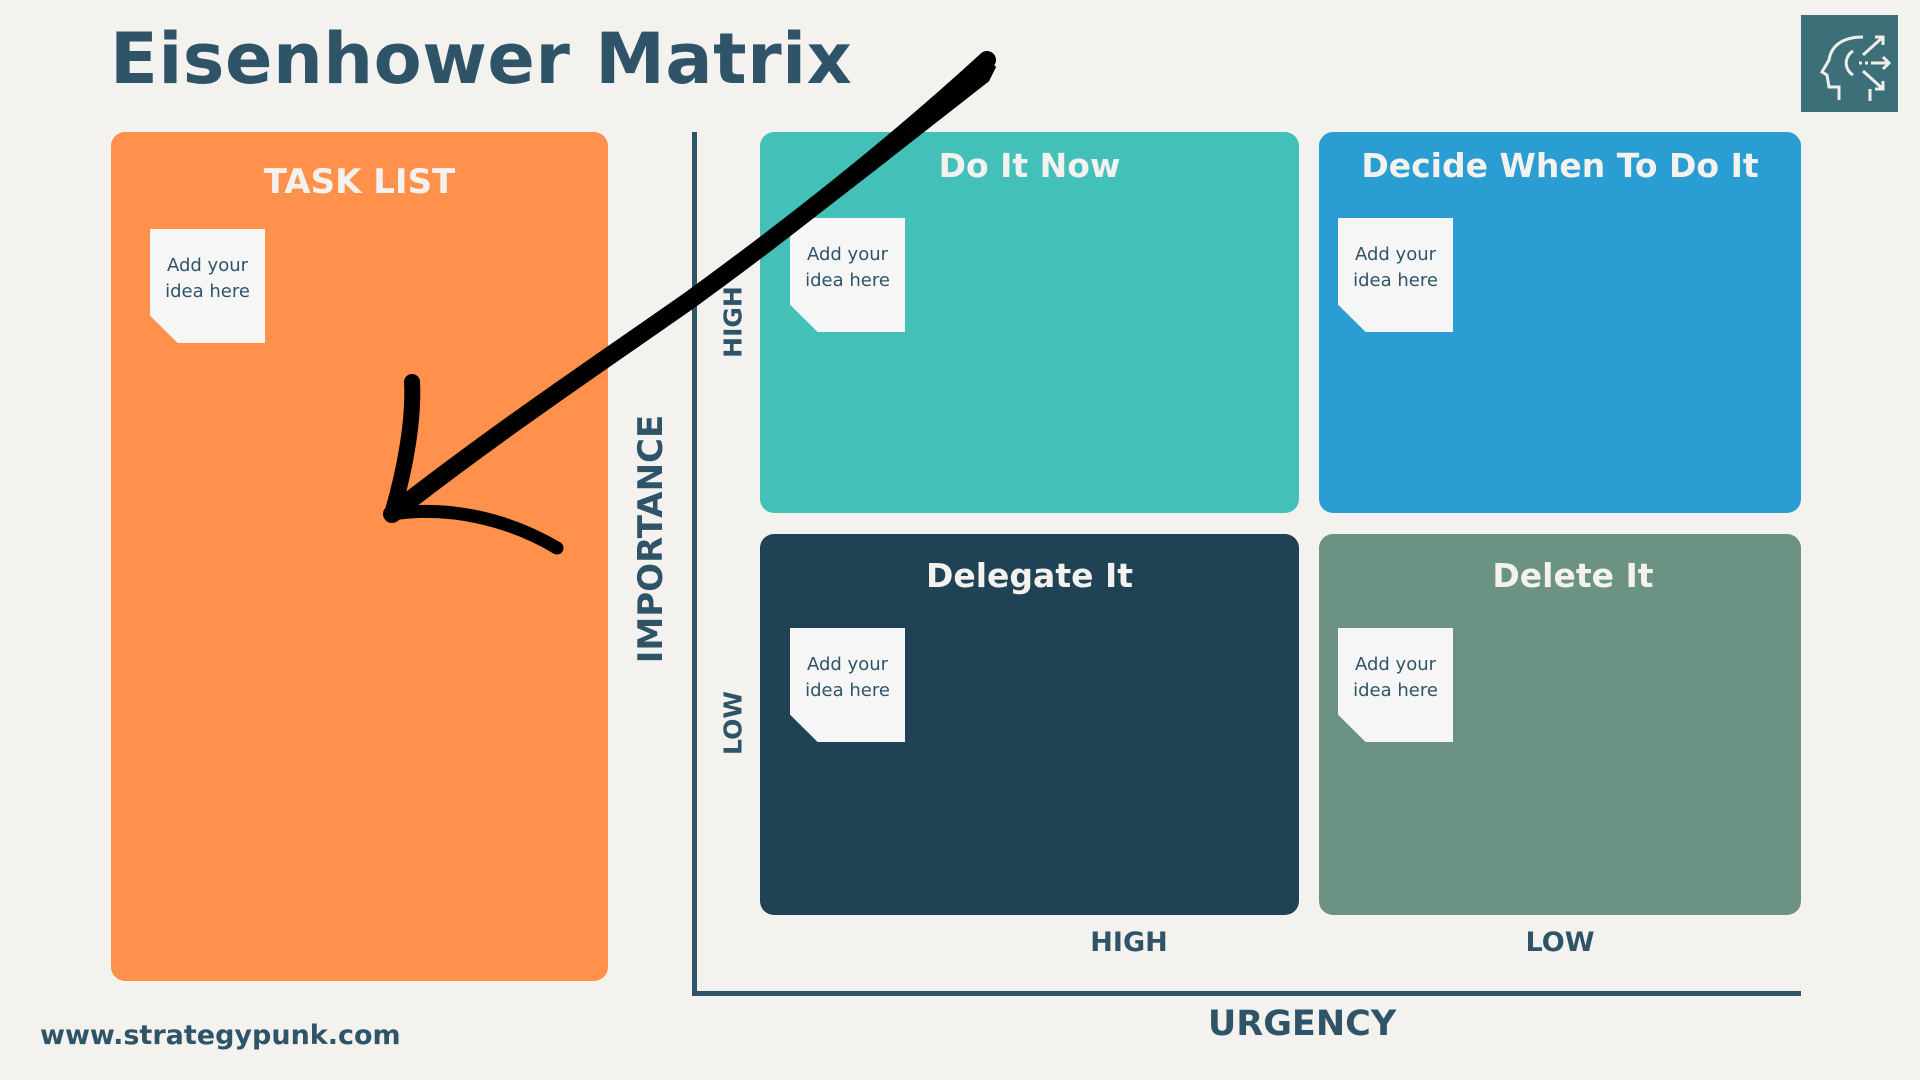  I want to click on quadrant-decide: Decide When To Do It Add your idea here, so click(1560, 322).